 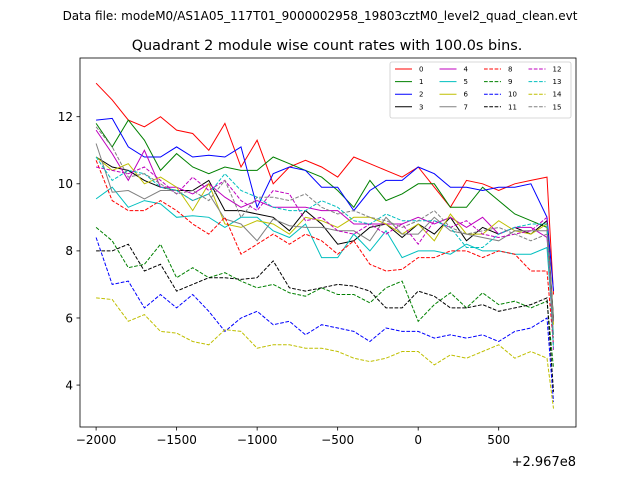 What do you see at coordinates (69, 318) in the screenshot?
I see `y-tick-label: 6` at bounding box center [69, 318].